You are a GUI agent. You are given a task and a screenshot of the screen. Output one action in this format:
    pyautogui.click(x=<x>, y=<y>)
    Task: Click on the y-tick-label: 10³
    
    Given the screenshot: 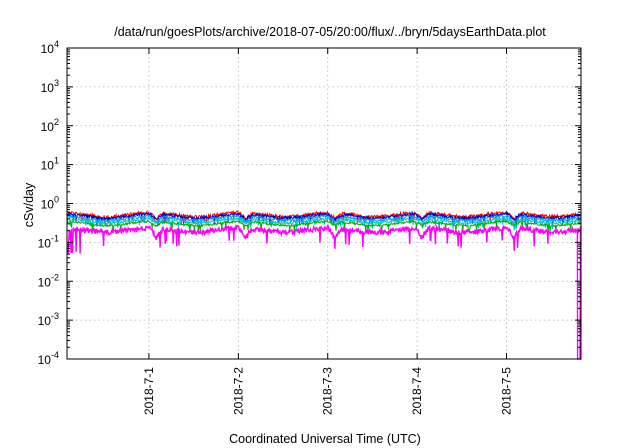 What is the action you would take?
    pyautogui.click(x=50, y=86)
    